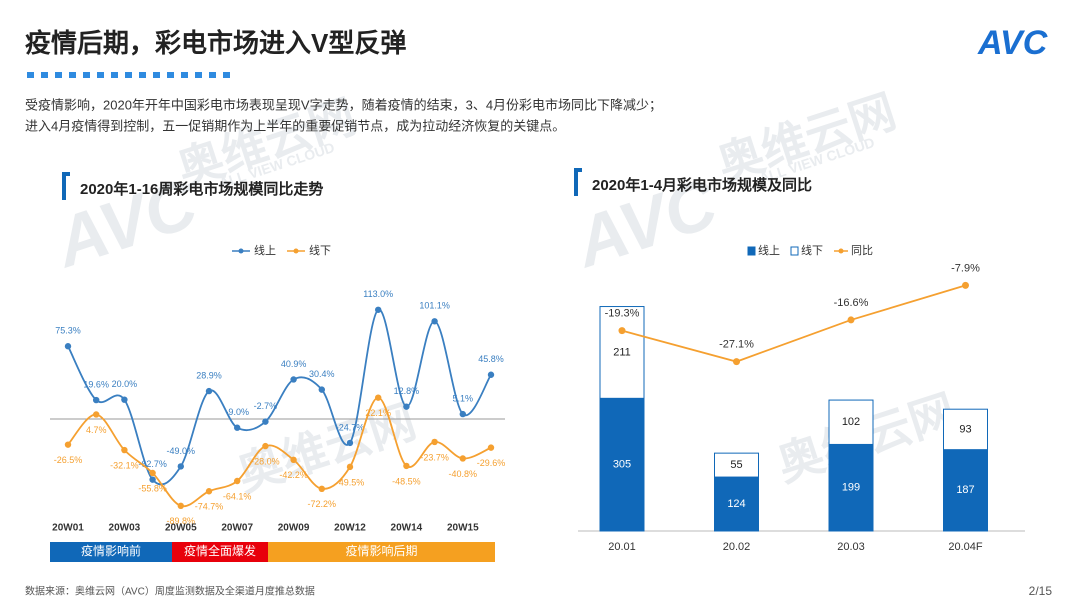 This screenshot has width=1080, height=608. Describe the element at coordinates (1012, 43) in the screenshot. I see `logo: AVC` at that location.